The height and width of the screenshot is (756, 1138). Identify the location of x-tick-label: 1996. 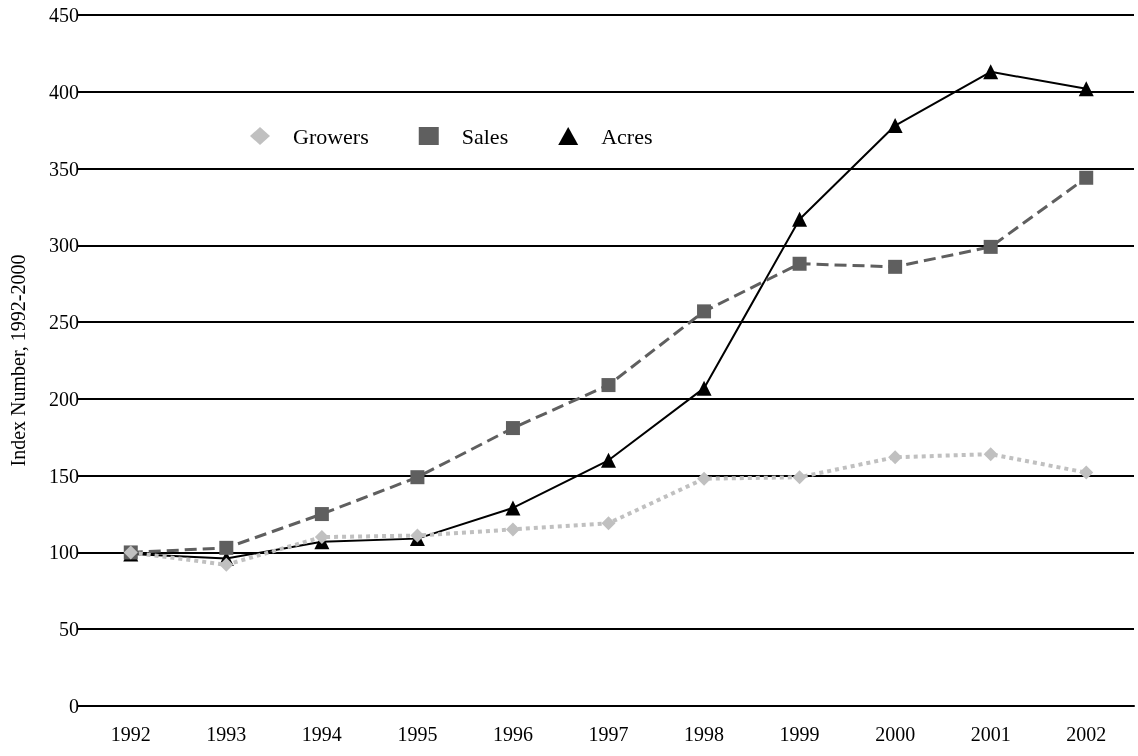
(512, 734).